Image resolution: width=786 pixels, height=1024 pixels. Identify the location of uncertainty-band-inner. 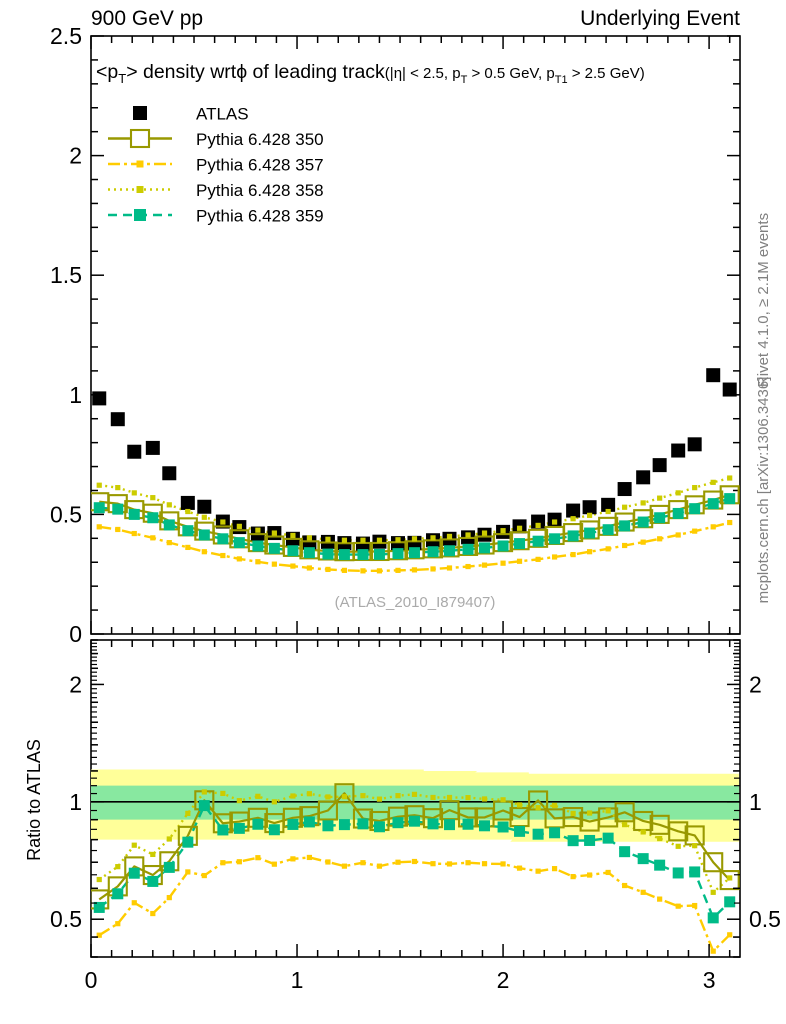
(415, 802).